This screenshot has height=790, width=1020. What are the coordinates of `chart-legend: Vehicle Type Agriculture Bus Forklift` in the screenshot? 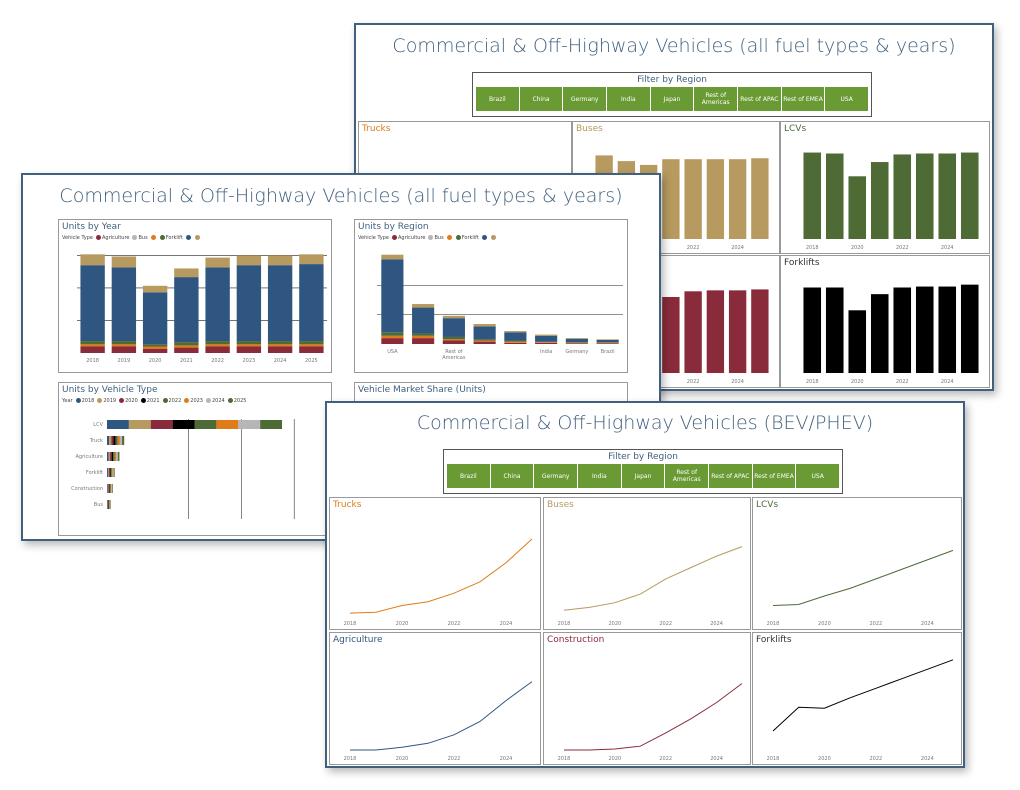 It's located at (427, 238).